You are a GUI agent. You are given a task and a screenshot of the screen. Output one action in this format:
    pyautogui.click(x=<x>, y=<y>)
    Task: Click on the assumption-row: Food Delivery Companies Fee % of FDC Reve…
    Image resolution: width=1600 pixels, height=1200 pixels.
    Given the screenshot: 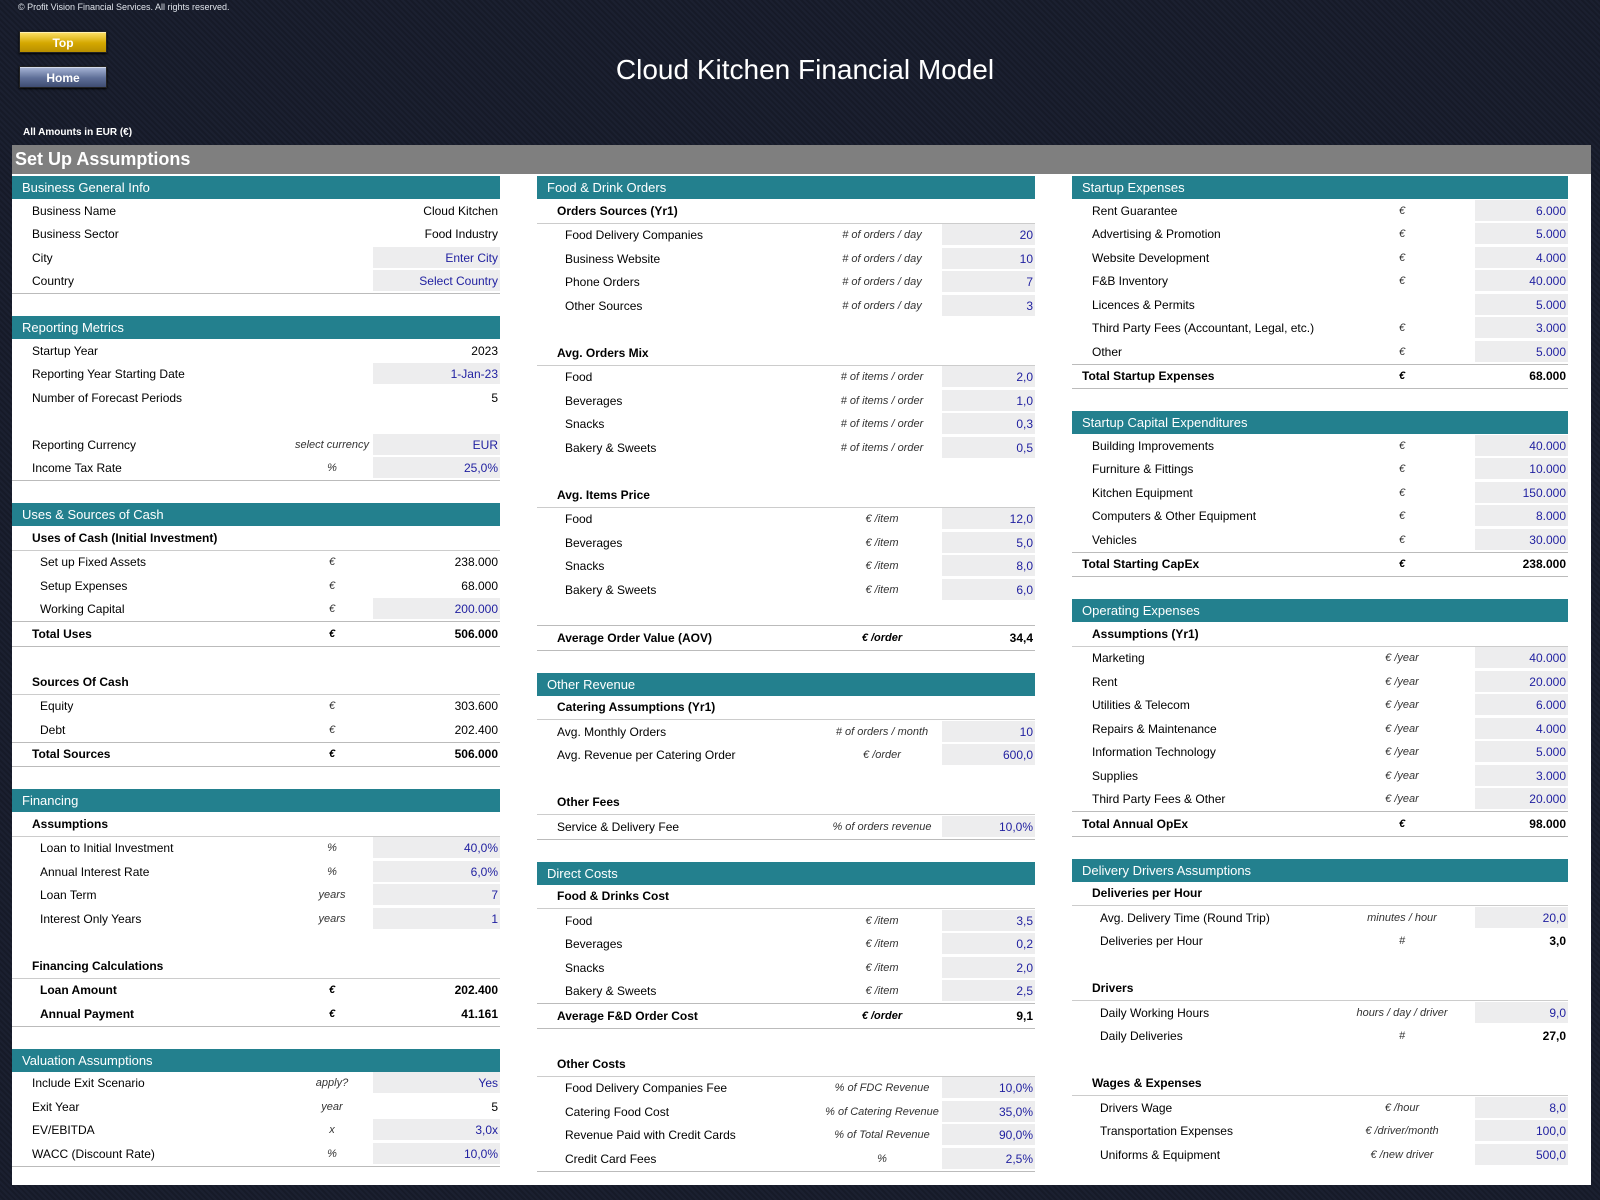 What is the action you would take?
    pyautogui.click(x=786, y=1089)
    